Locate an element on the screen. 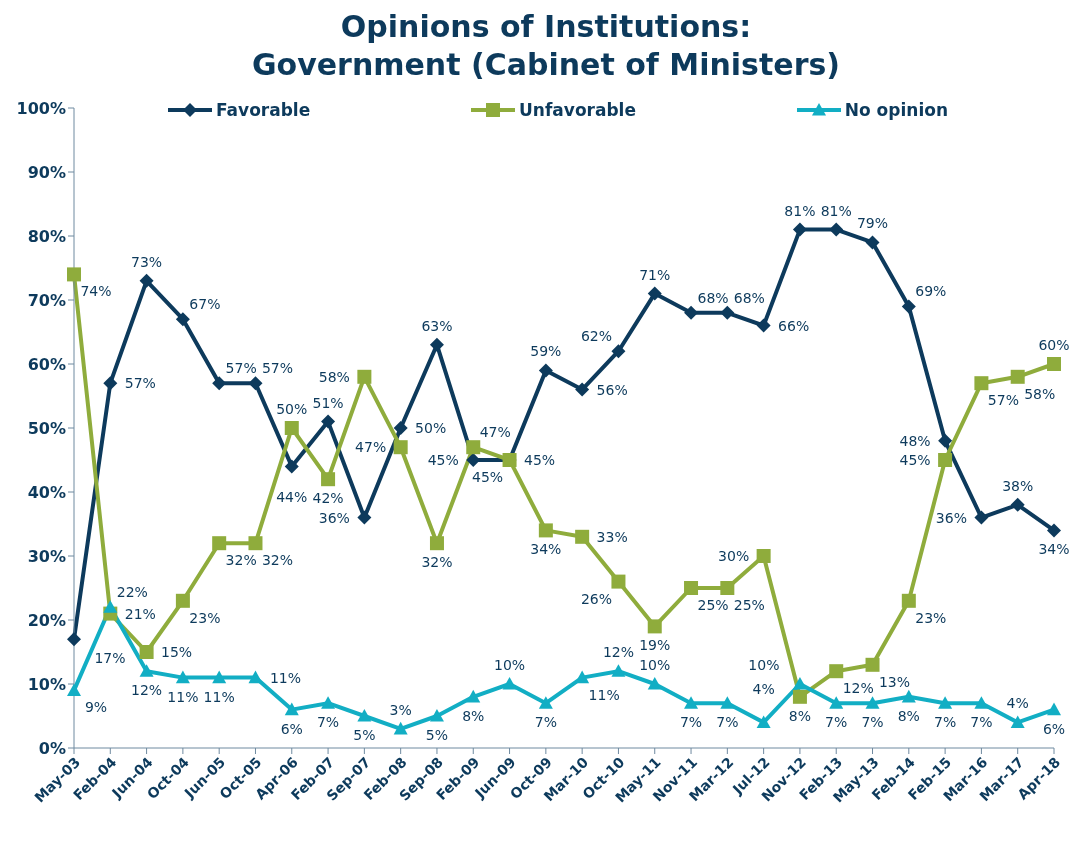 This screenshot has height=845, width=1092. y-tick-label: 30% is located at coordinates (46, 556).